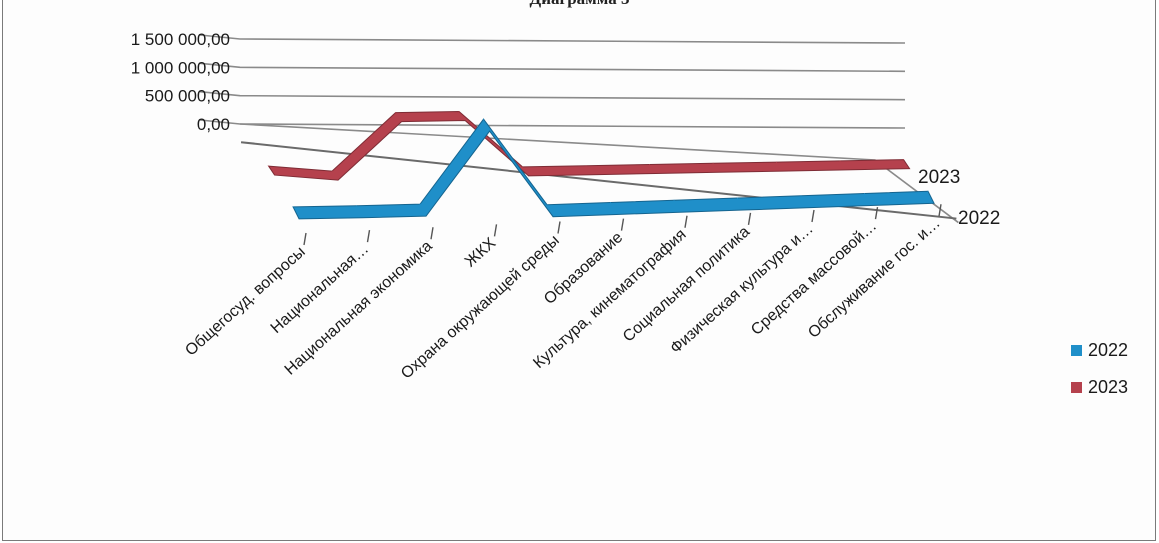  What do you see at coordinates (480, 252) in the screenshot?
I see `category-tick-label: ЖКХ` at bounding box center [480, 252].